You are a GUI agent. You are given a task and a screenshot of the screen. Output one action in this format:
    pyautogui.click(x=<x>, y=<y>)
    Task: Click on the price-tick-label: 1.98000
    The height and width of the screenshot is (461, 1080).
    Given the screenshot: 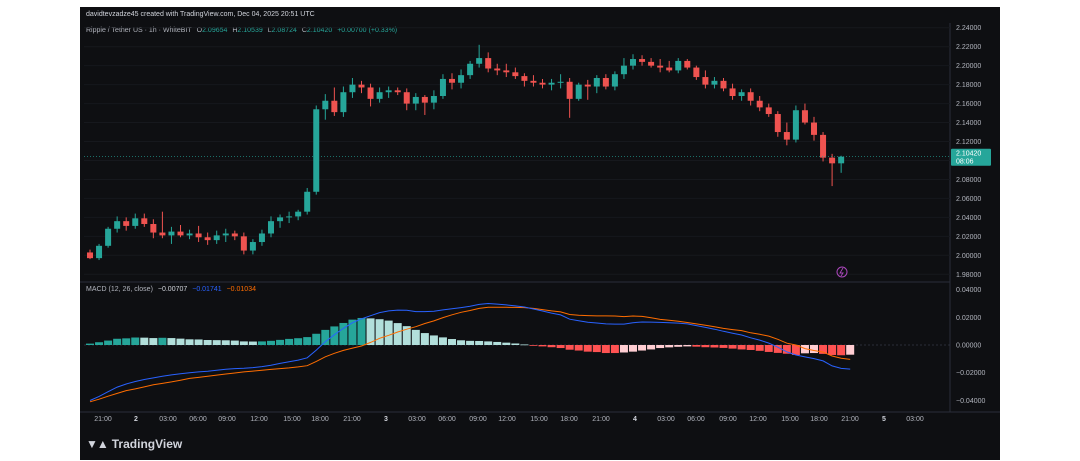 What is the action you would take?
    pyautogui.click(x=968, y=275)
    